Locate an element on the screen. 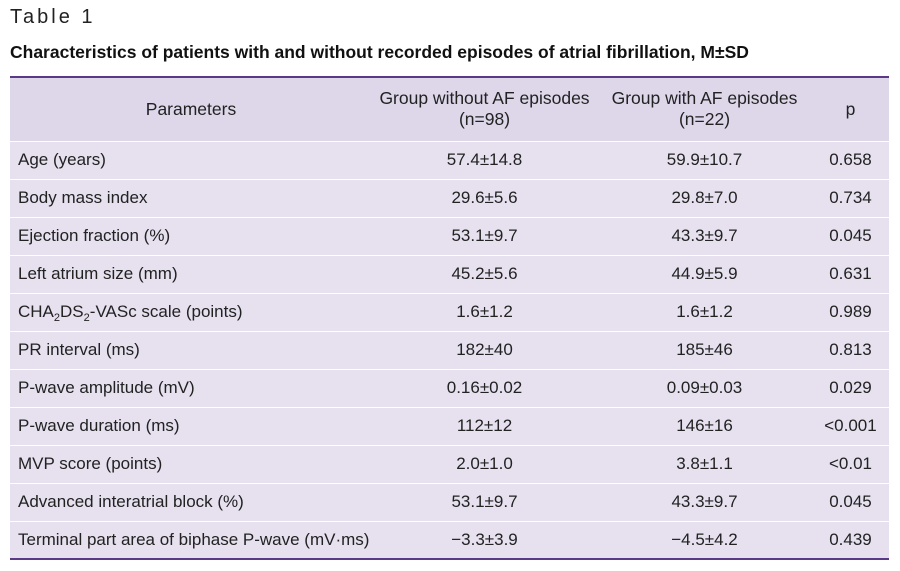 This screenshot has width=900, height=571. row-value-with: 44.9±5.9 is located at coordinates (704, 273).